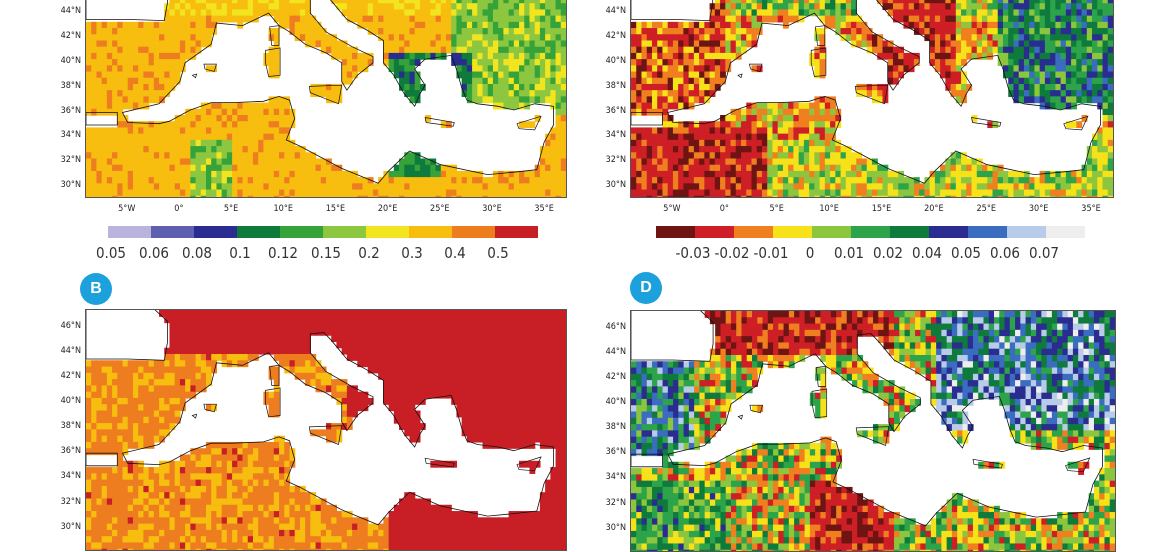 This screenshot has height=552, width=1170. Describe the element at coordinates (240, 253) in the screenshot. I see `colorbar-tick-label: 0.1` at that location.